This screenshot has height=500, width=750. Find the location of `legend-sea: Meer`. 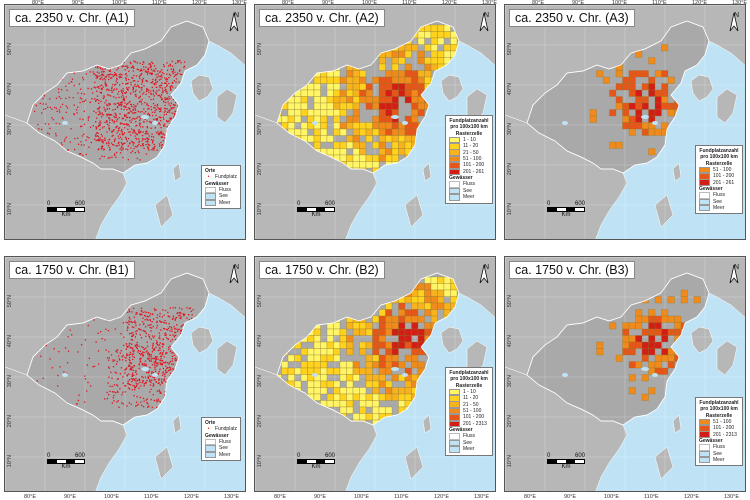

legend-sea: Meer is located at coordinates (469, 197).